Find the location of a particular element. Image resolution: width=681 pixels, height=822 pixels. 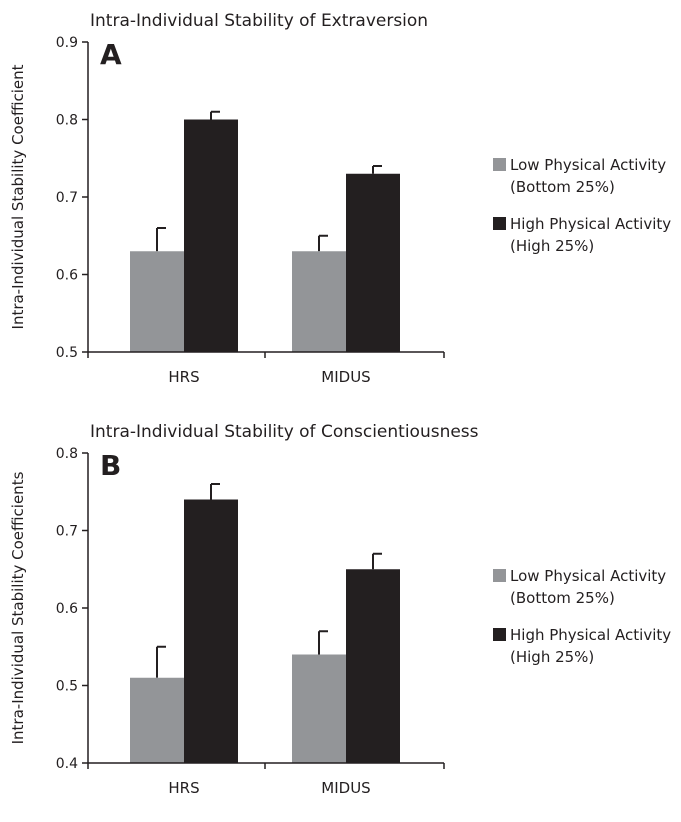

y-tick-label: 0.9 is located at coordinates (67, 43).